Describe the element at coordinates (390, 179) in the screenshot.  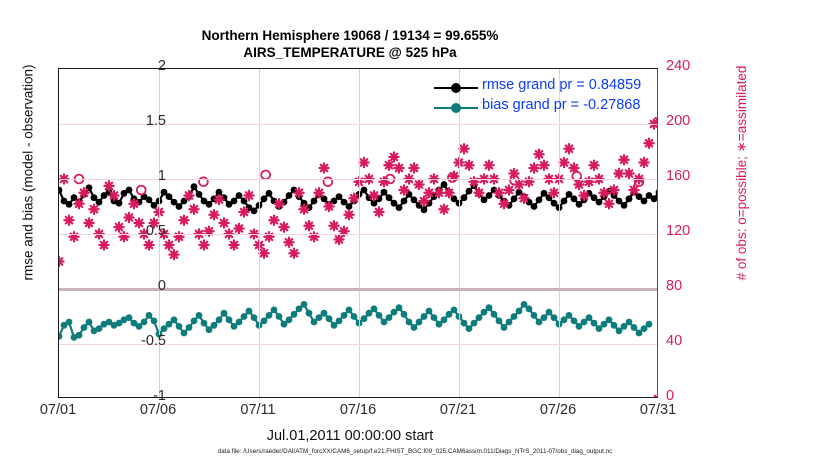
I see `obs-marker-open-circle` at that location.